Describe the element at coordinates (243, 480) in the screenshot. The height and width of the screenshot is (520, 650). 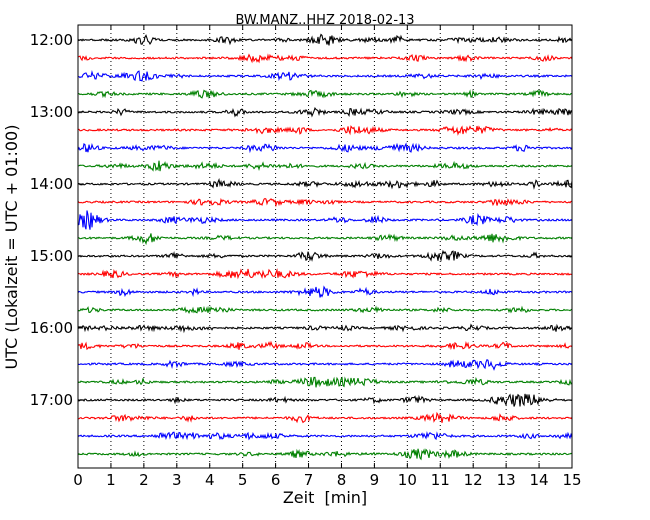
I see `x-tick-label: 5` at that location.